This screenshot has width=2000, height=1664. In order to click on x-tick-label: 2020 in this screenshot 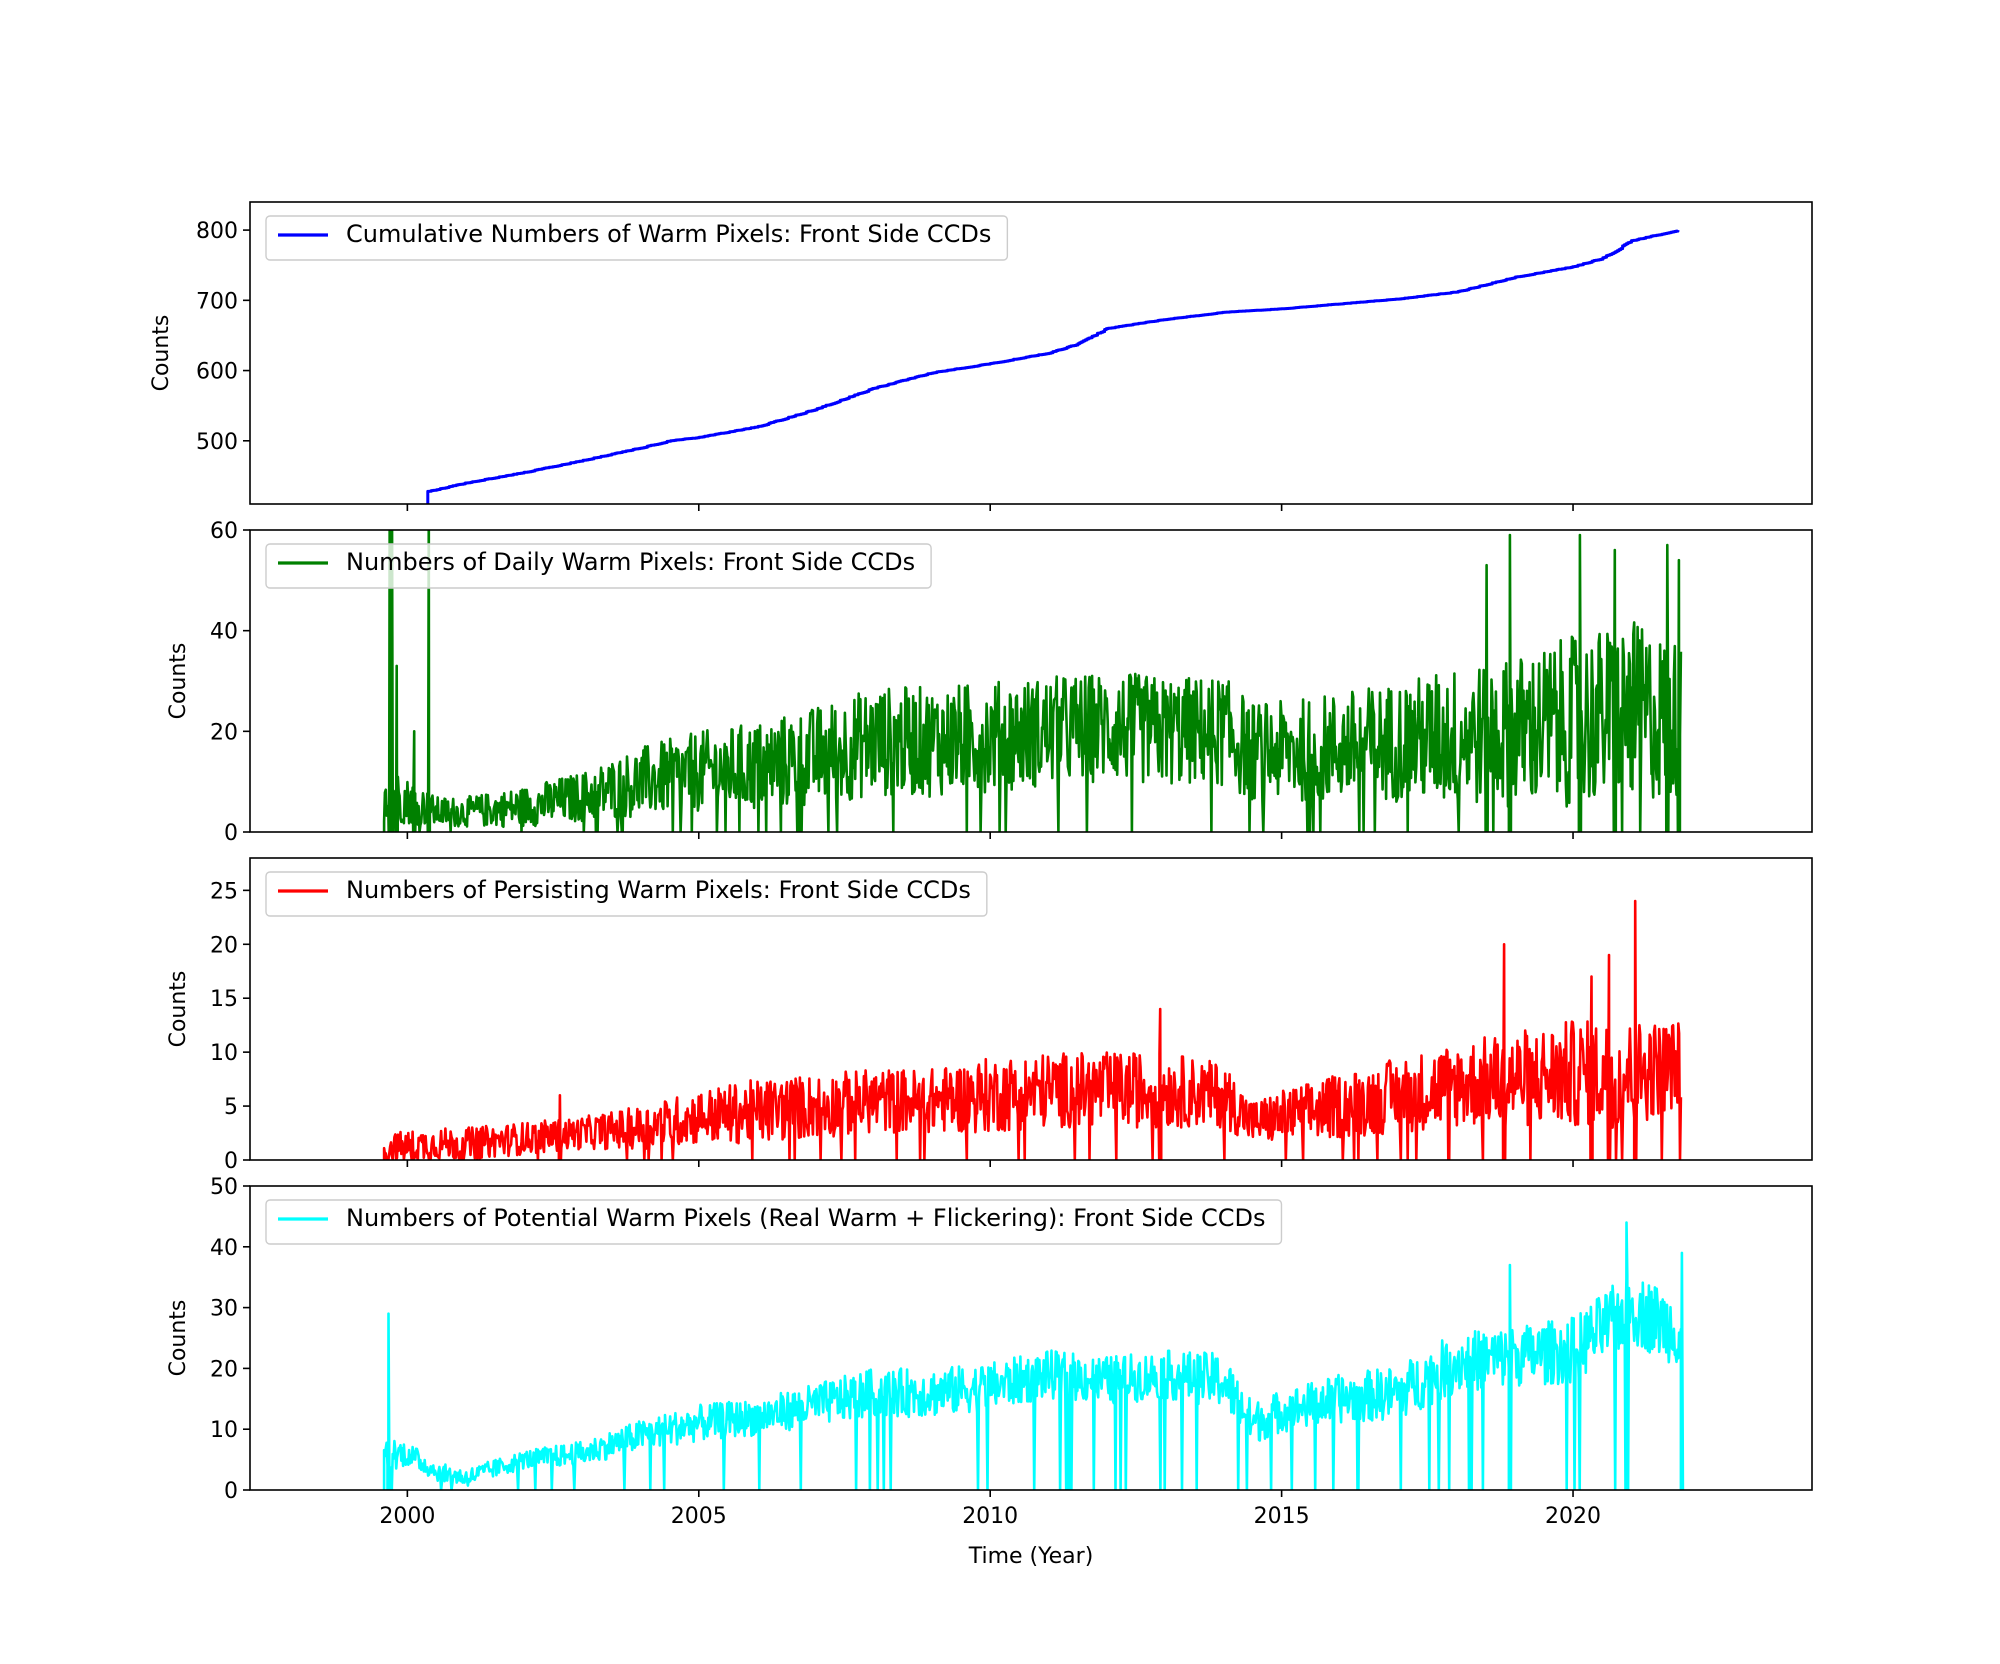, I will do `click(1573, 1516)`.